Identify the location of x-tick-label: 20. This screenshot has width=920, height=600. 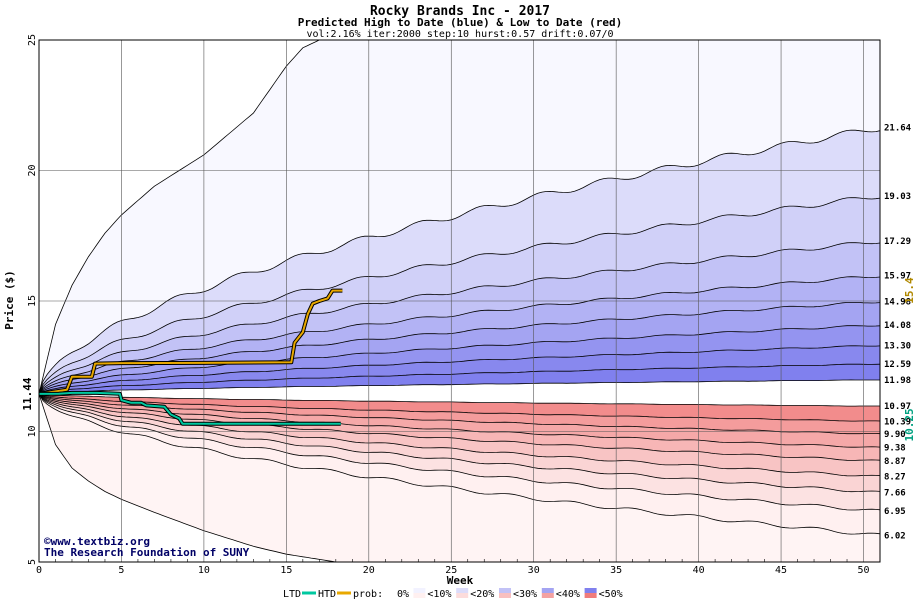
(369, 570).